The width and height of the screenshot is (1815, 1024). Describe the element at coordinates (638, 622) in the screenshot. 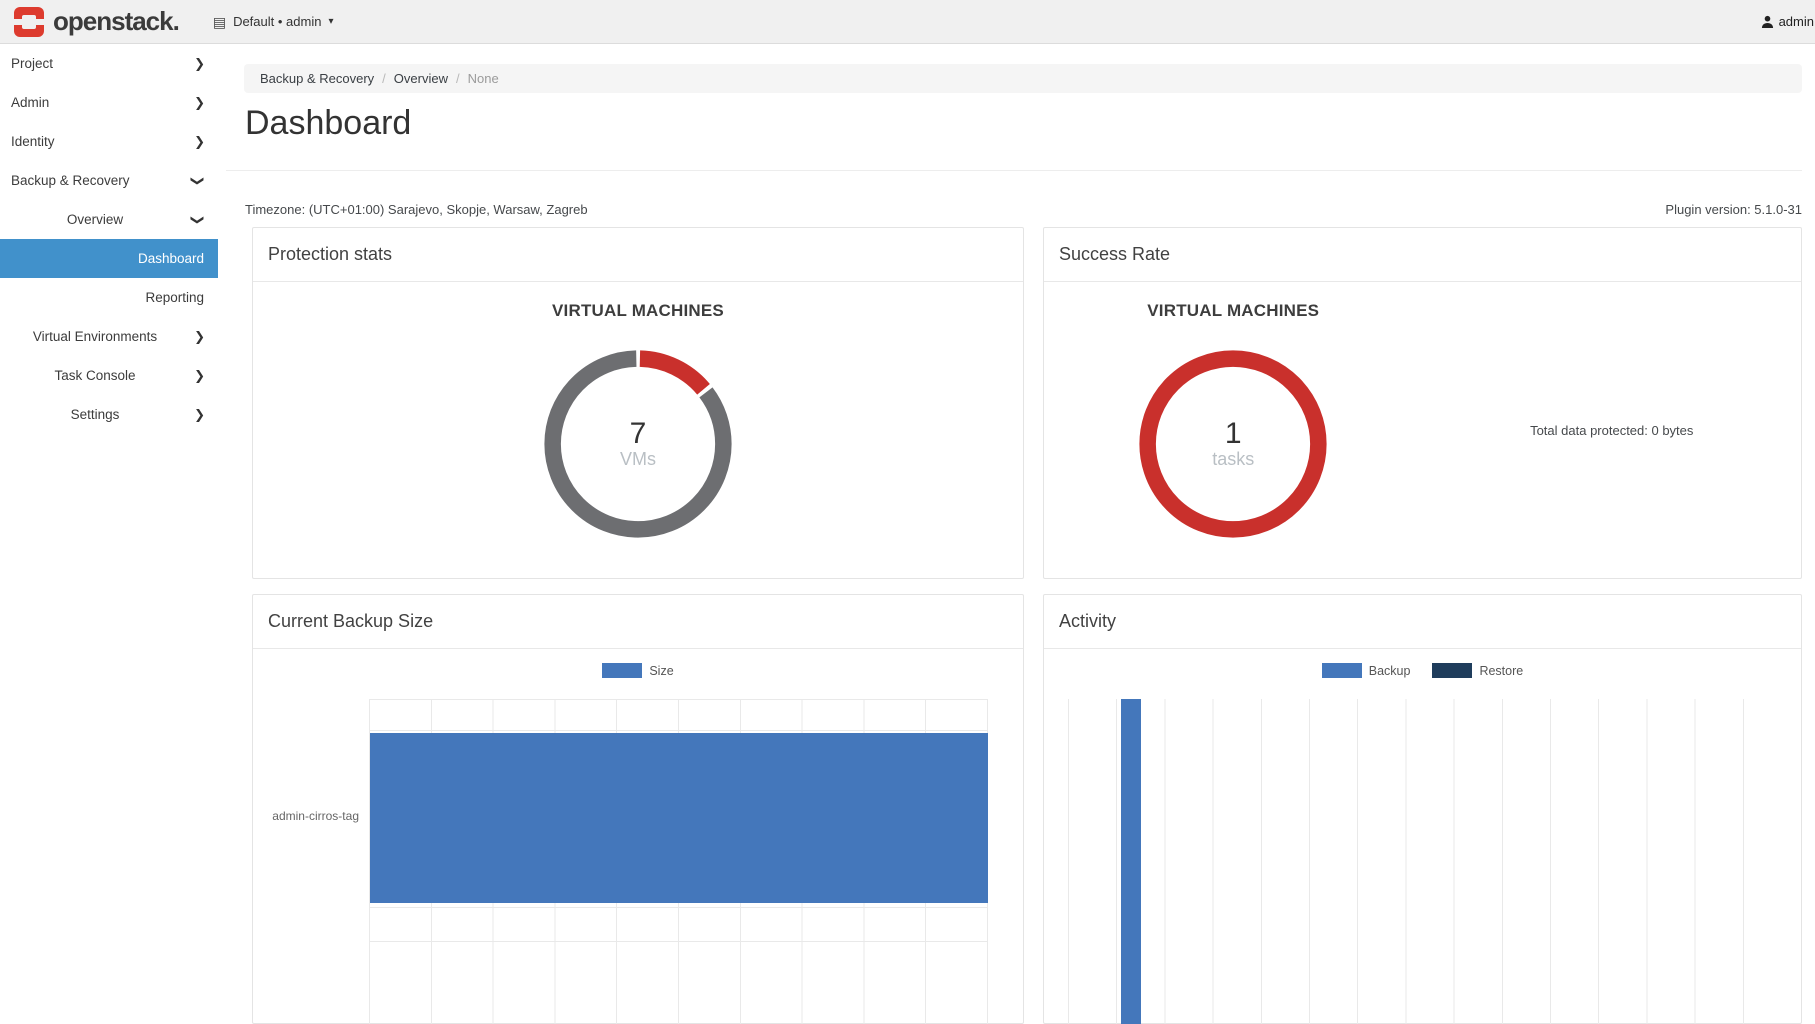

I see `panel-title: Current Backup Size` at that location.